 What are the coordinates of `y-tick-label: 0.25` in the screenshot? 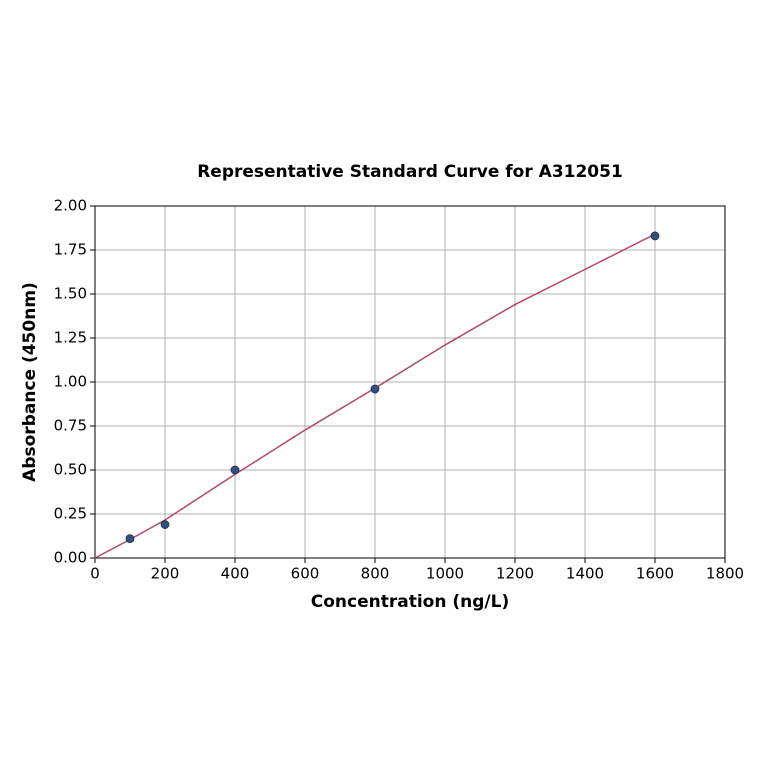 It's located at (70, 514).